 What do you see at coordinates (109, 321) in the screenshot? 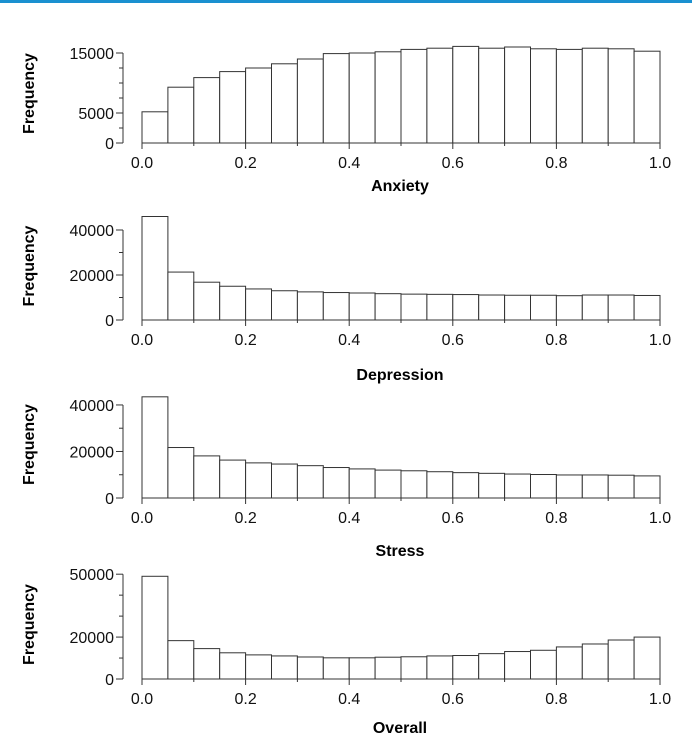
I see `panel-2-y-tick-label: 0` at bounding box center [109, 321].